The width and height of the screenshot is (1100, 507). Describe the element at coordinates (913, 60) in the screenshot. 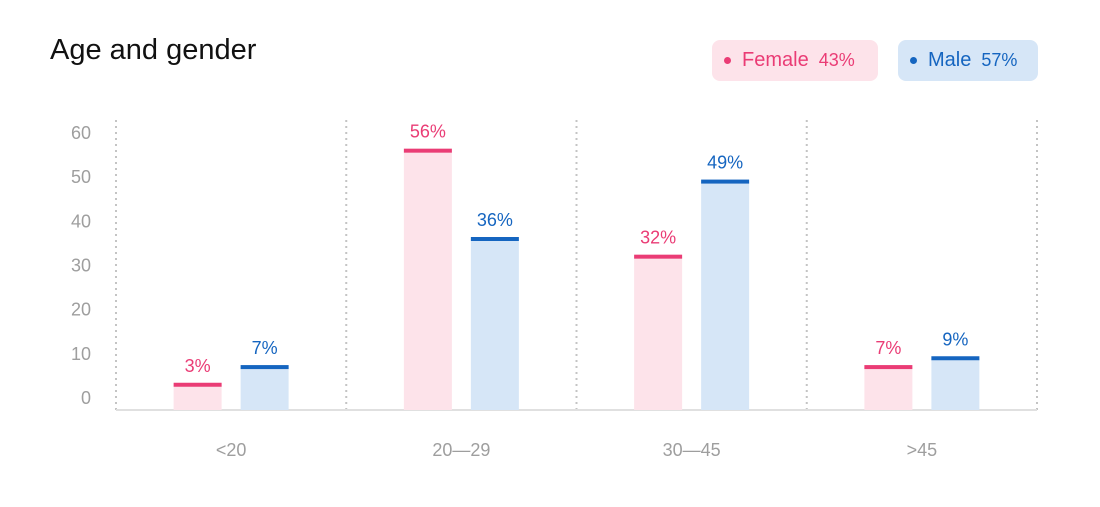

I see `male-dot-icon` at that location.